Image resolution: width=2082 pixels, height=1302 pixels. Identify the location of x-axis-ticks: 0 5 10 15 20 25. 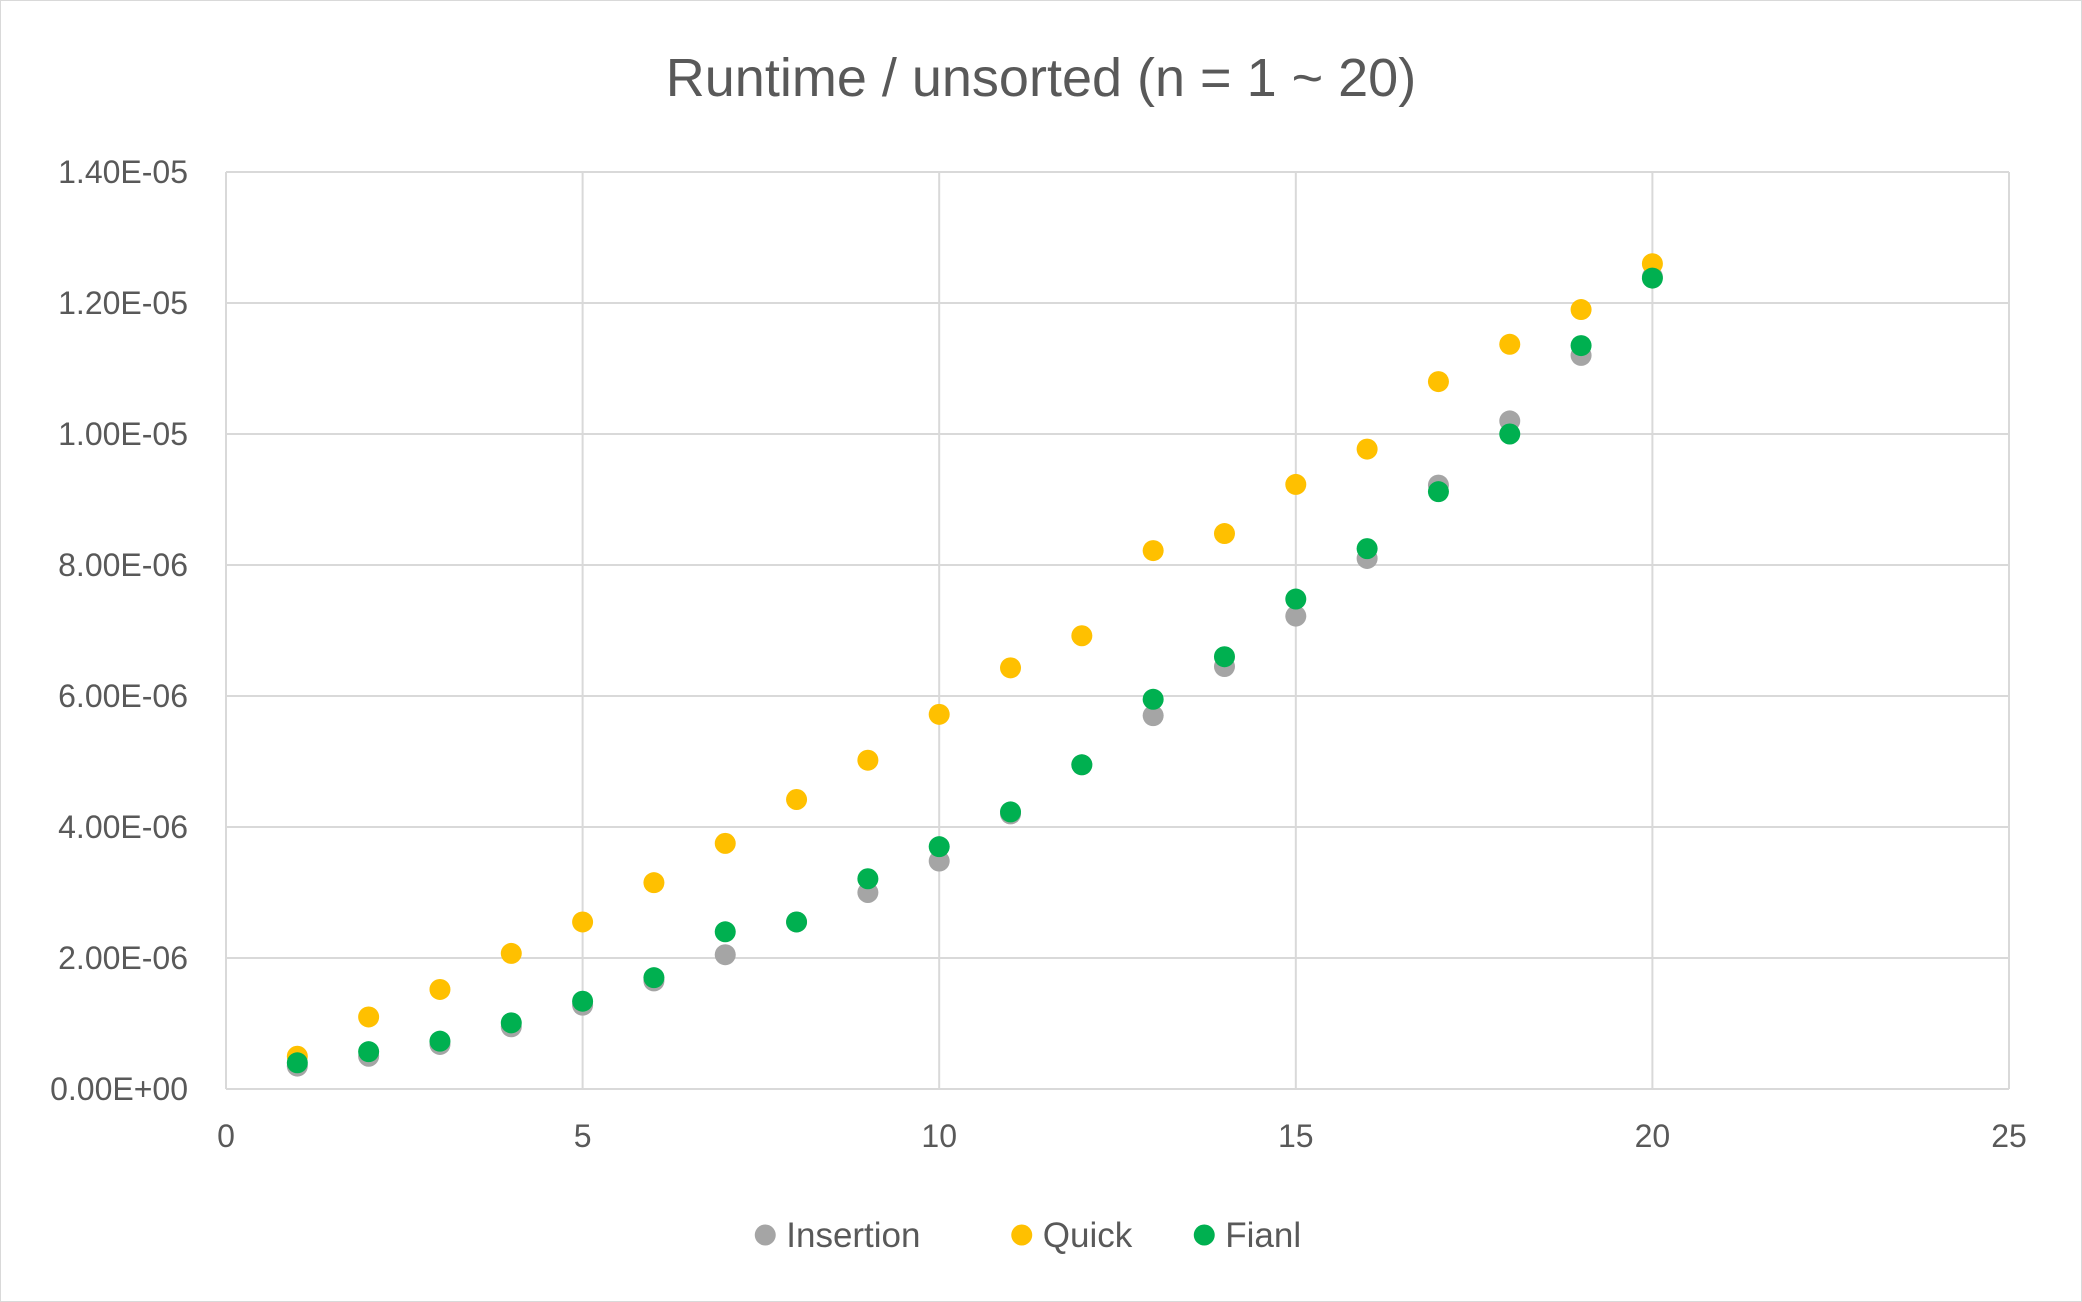
(1122, 1136).